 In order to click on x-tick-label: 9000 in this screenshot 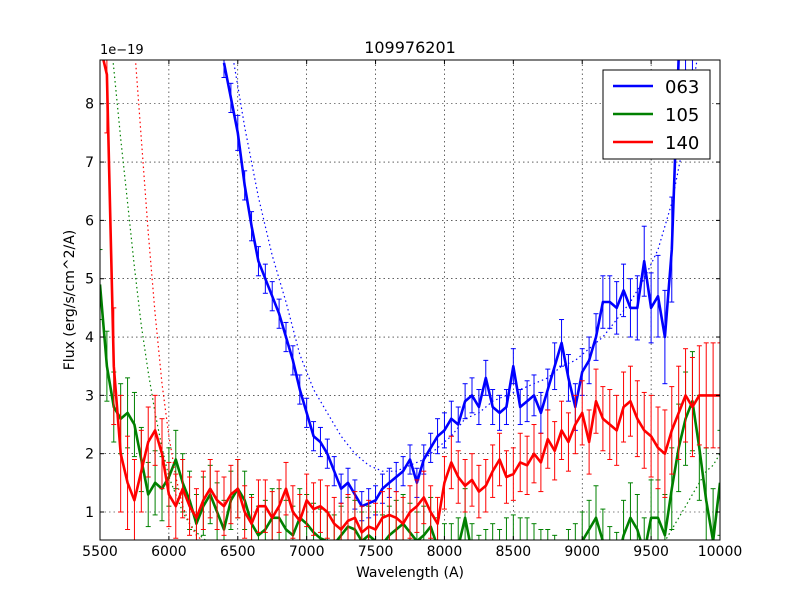, I will do `click(582, 552)`.